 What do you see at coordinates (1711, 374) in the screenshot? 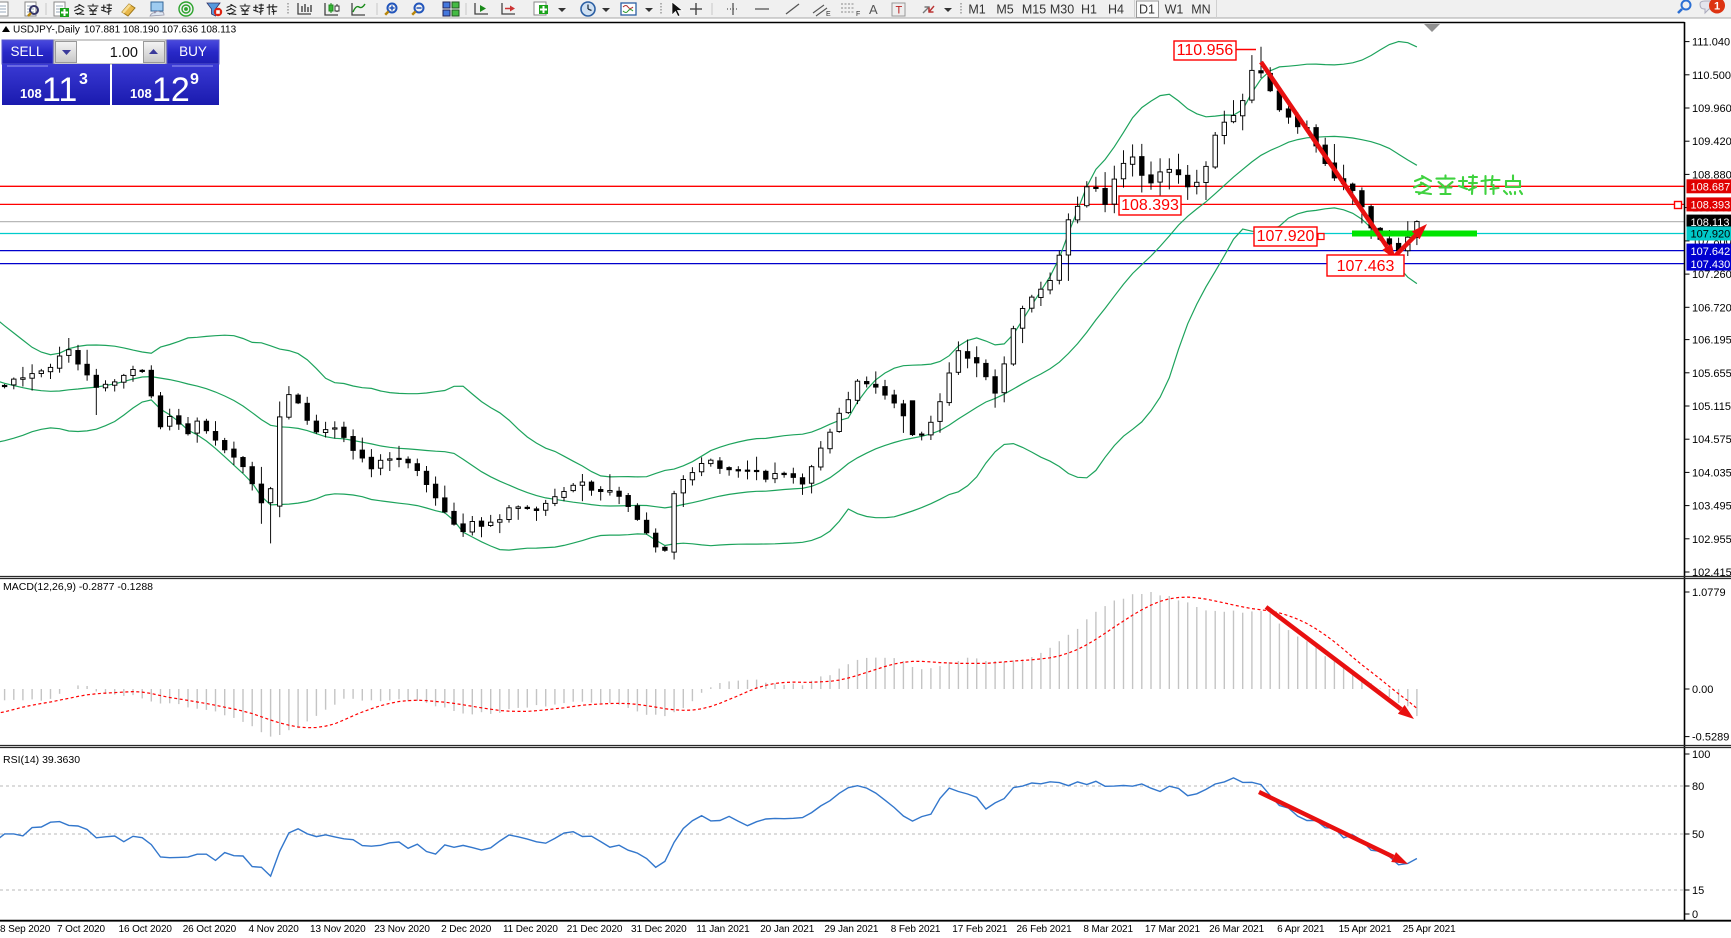
I see `svg-text: 105.655` at bounding box center [1711, 374].